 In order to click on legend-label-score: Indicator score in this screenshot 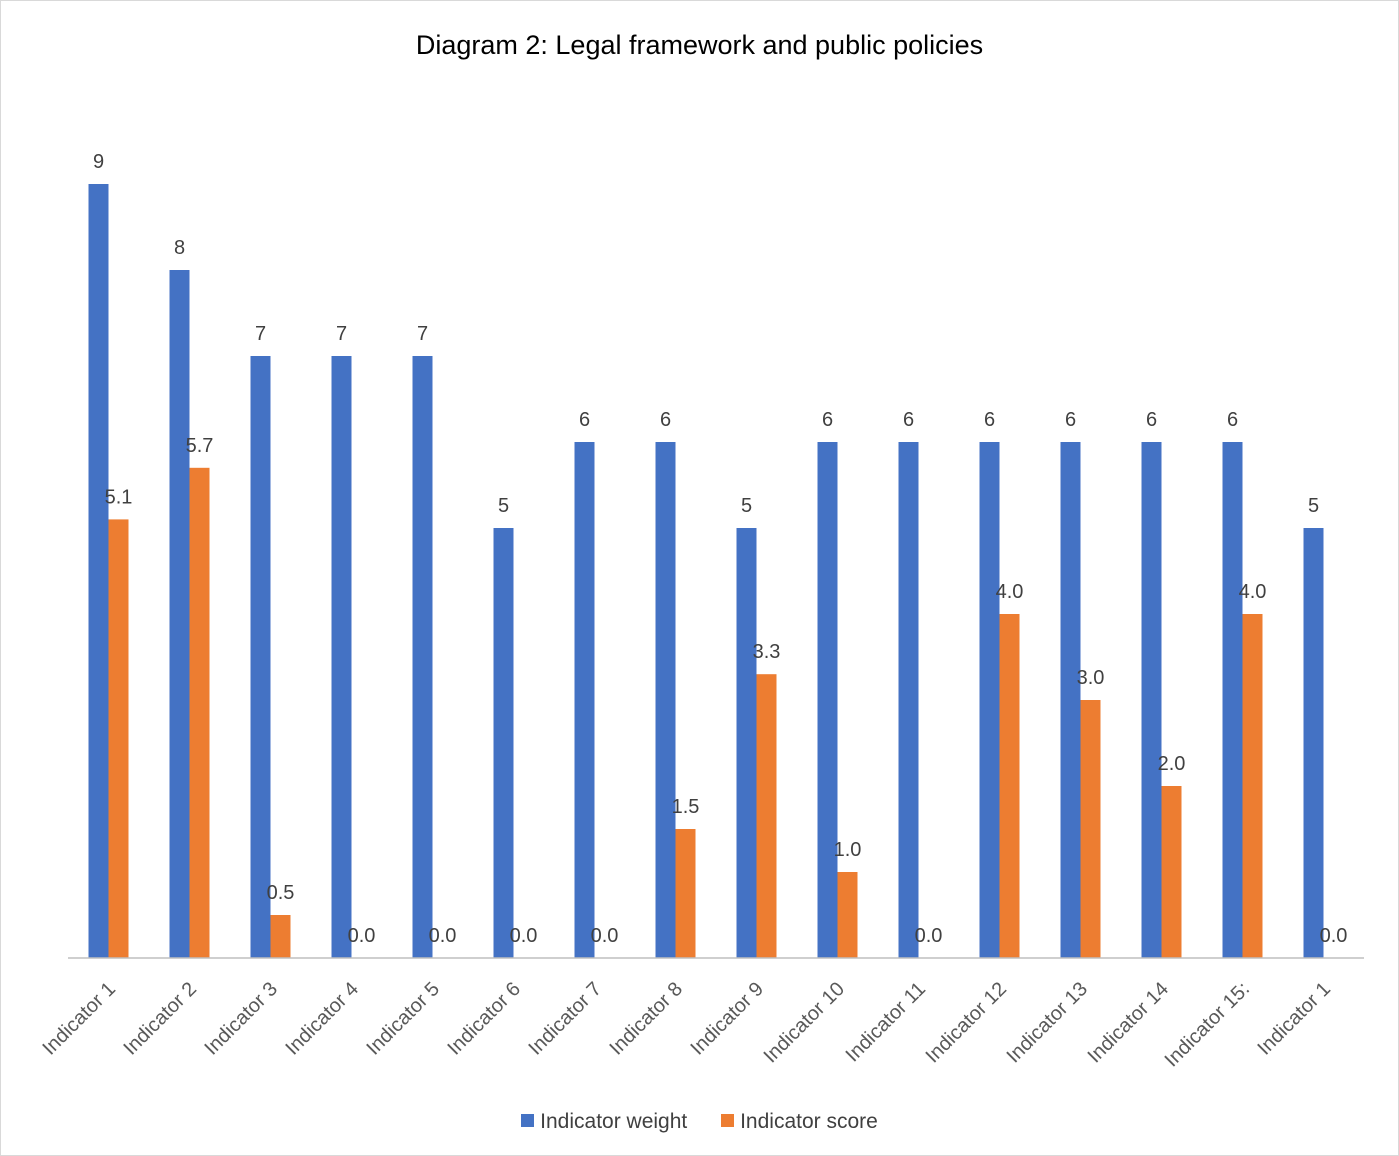, I will do `click(809, 1122)`.